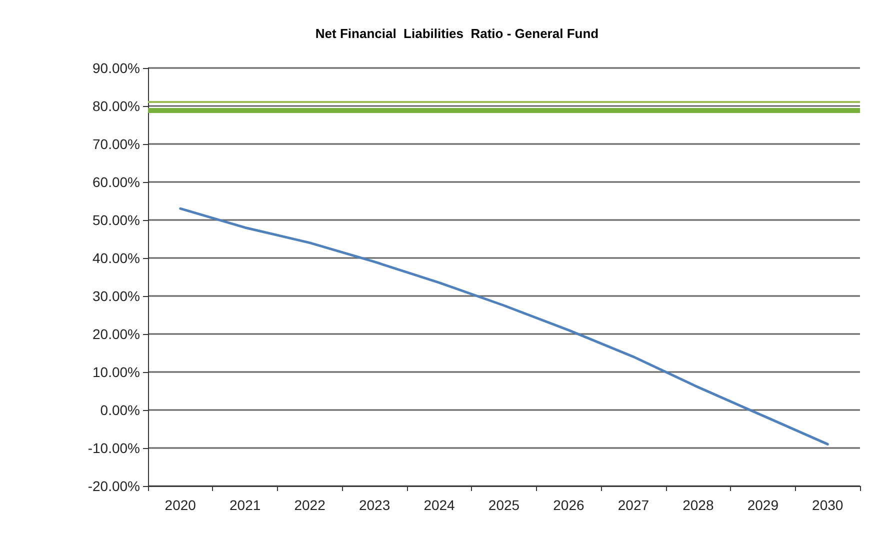 The width and height of the screenshot is (870, 546). What do you see at coordinates (634, 505) in the screenshot?
I see `x-tick-label: 2027` at bounding box center [634, 505].